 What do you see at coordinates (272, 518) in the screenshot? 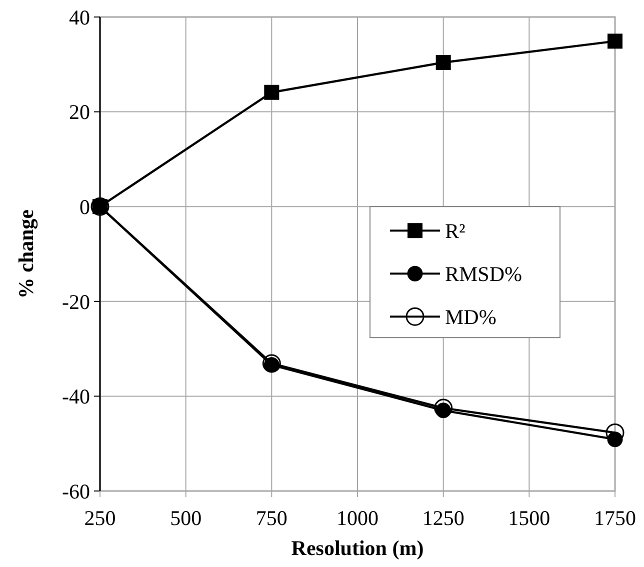
I see `x-tick-label: 750` at bounding box center [272, 518].